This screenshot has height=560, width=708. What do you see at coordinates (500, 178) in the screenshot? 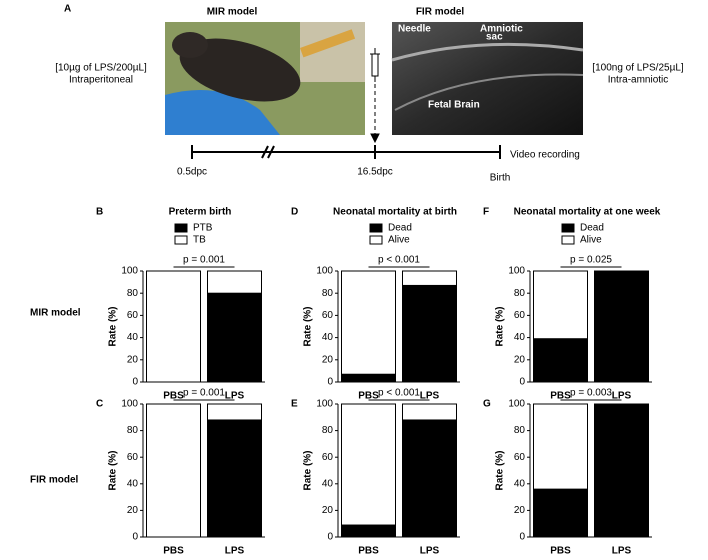
I see `timeline-label: Birth` at bounding box center [500, 178].